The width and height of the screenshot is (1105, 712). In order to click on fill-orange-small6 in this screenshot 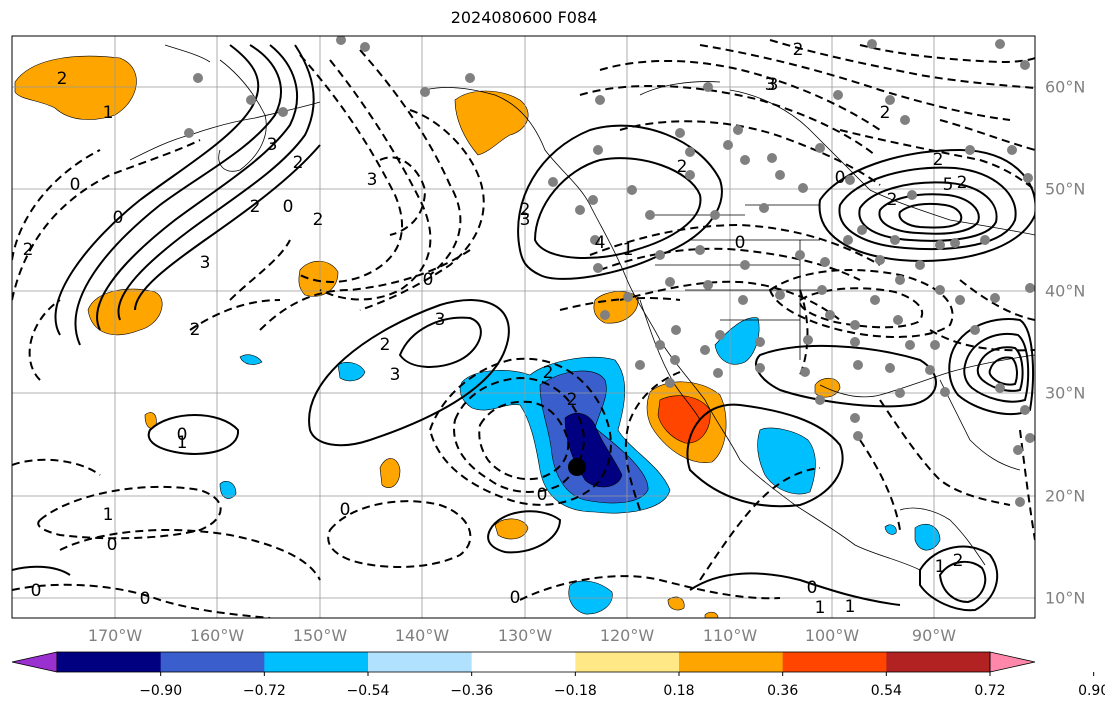, I will do `click(711, 614)`.